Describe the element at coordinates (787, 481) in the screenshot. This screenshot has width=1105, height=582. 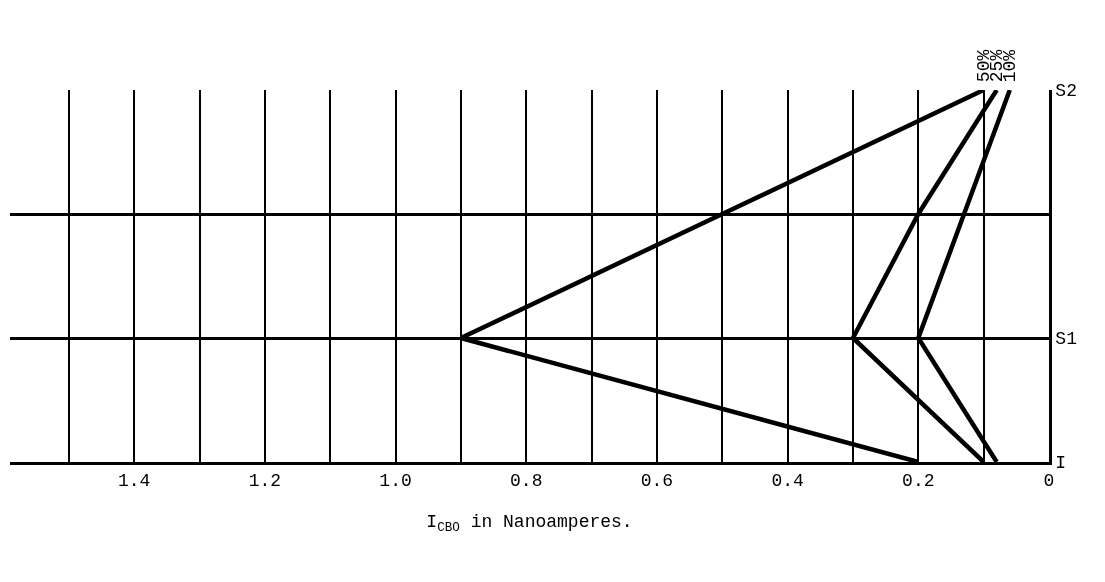
I see `x-tick-label: 0.4` at that location.